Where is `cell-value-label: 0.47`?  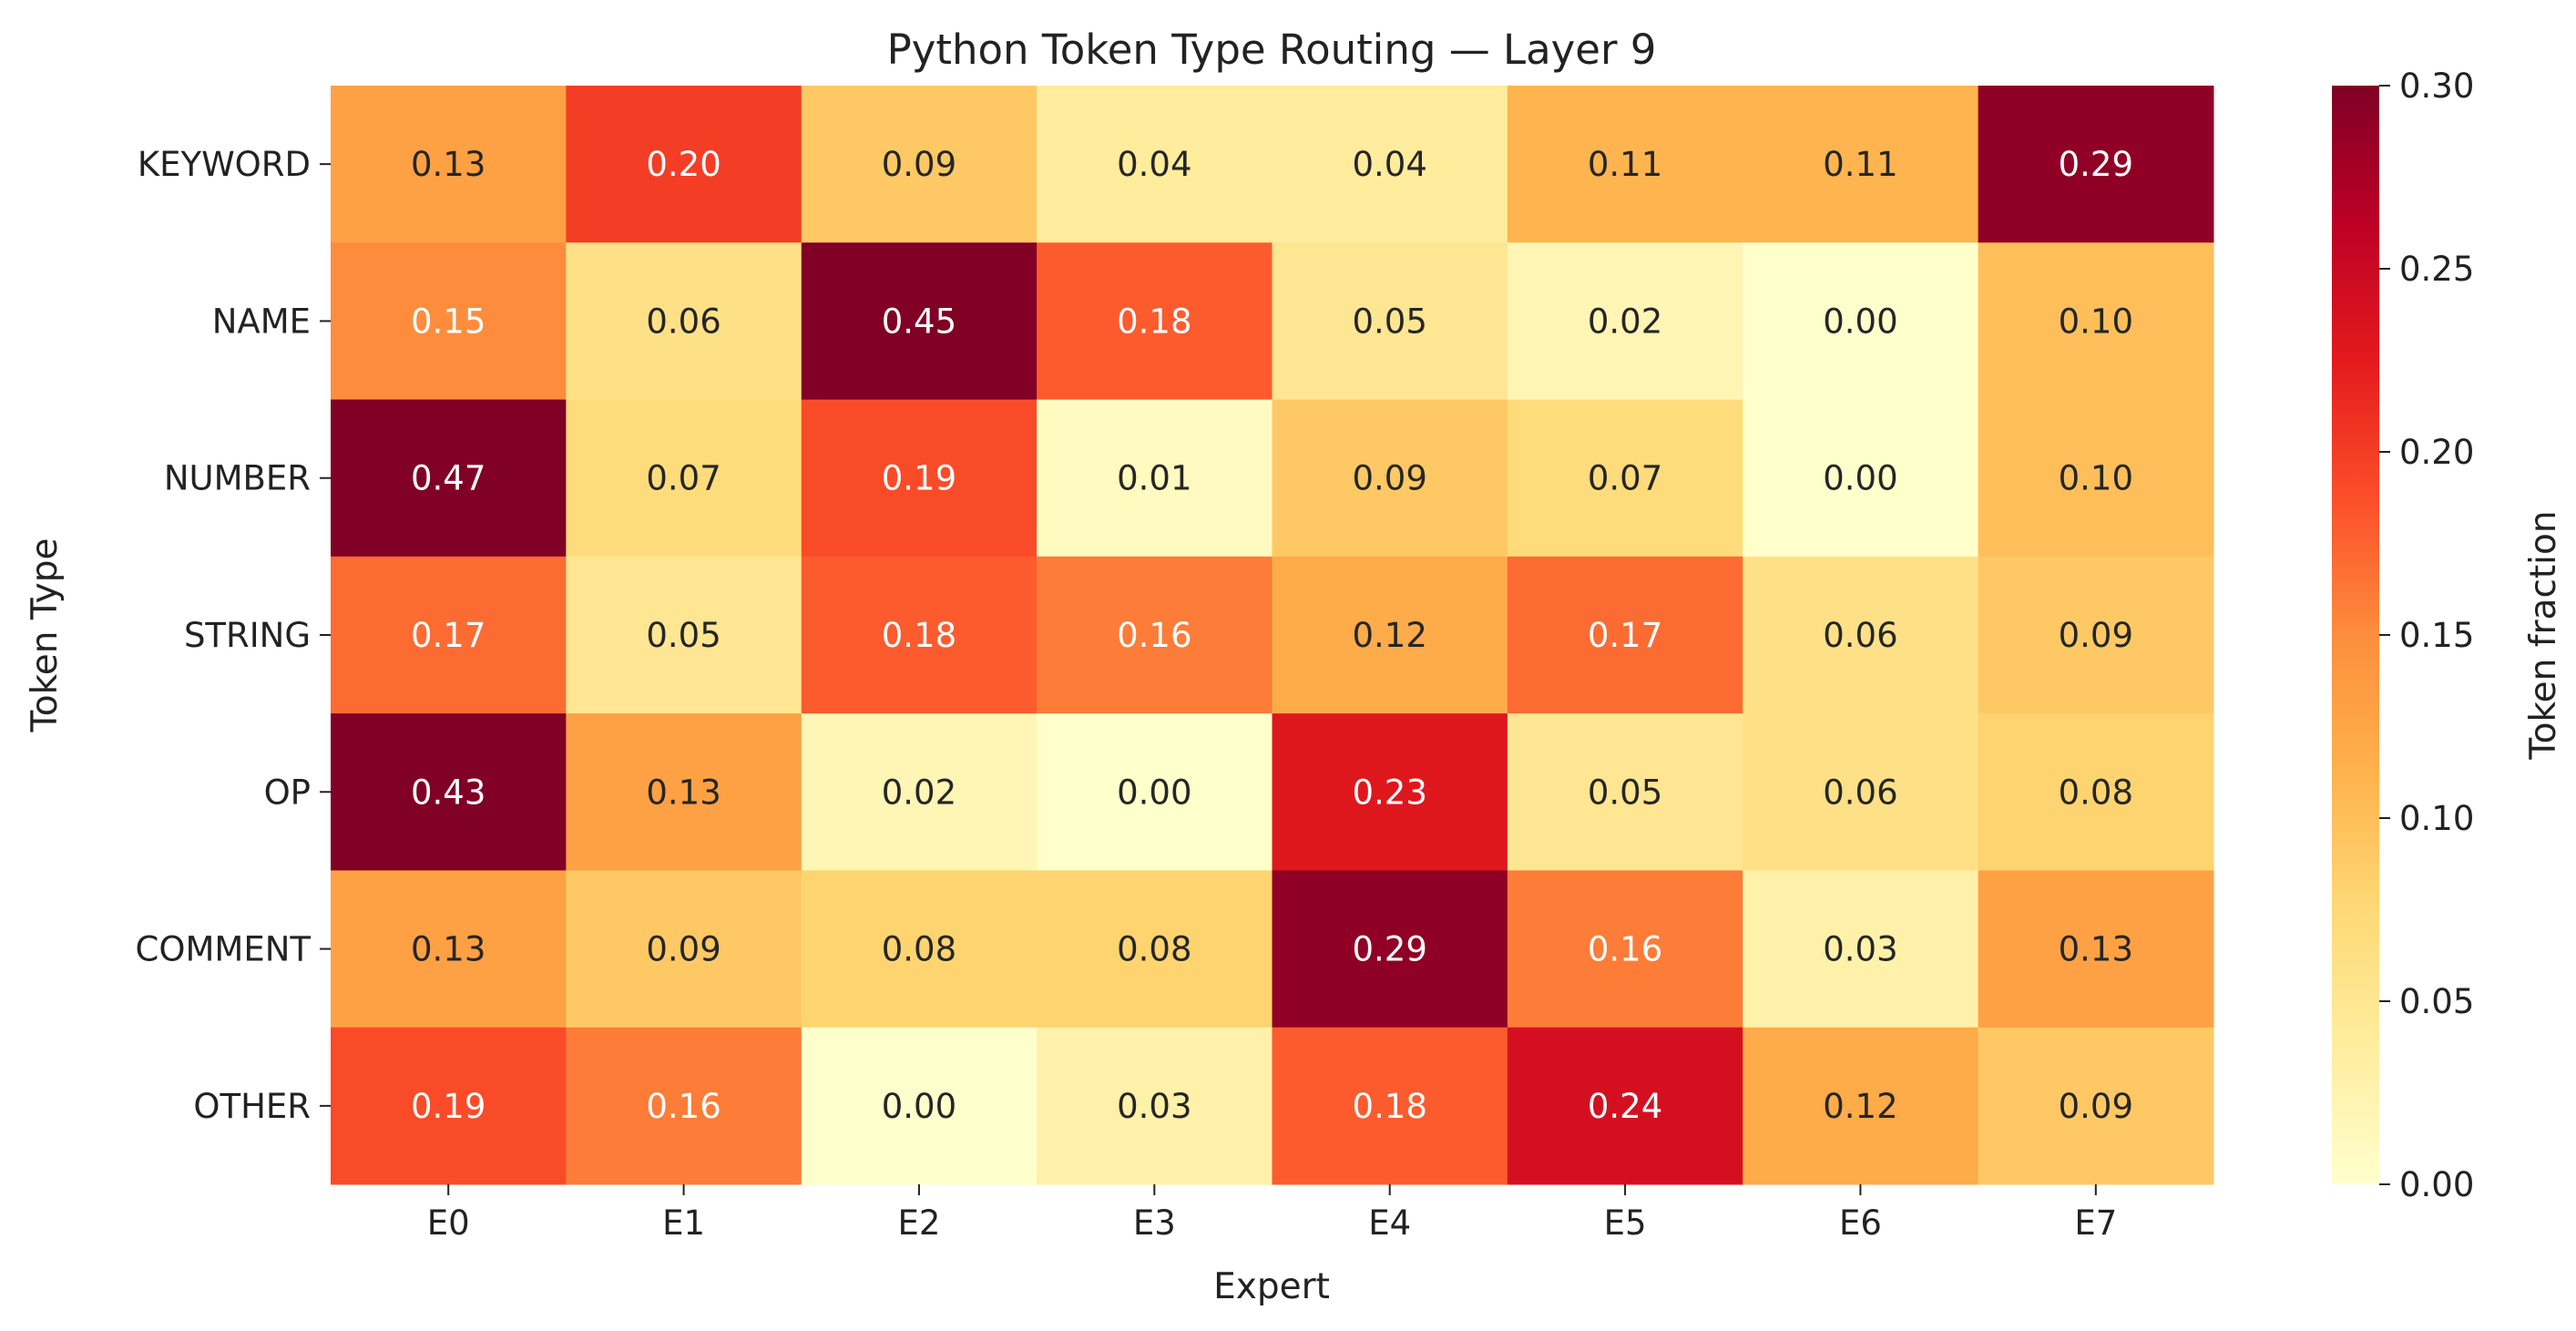
cell-value-label: 0.47 is located at coordinates (448, 479).